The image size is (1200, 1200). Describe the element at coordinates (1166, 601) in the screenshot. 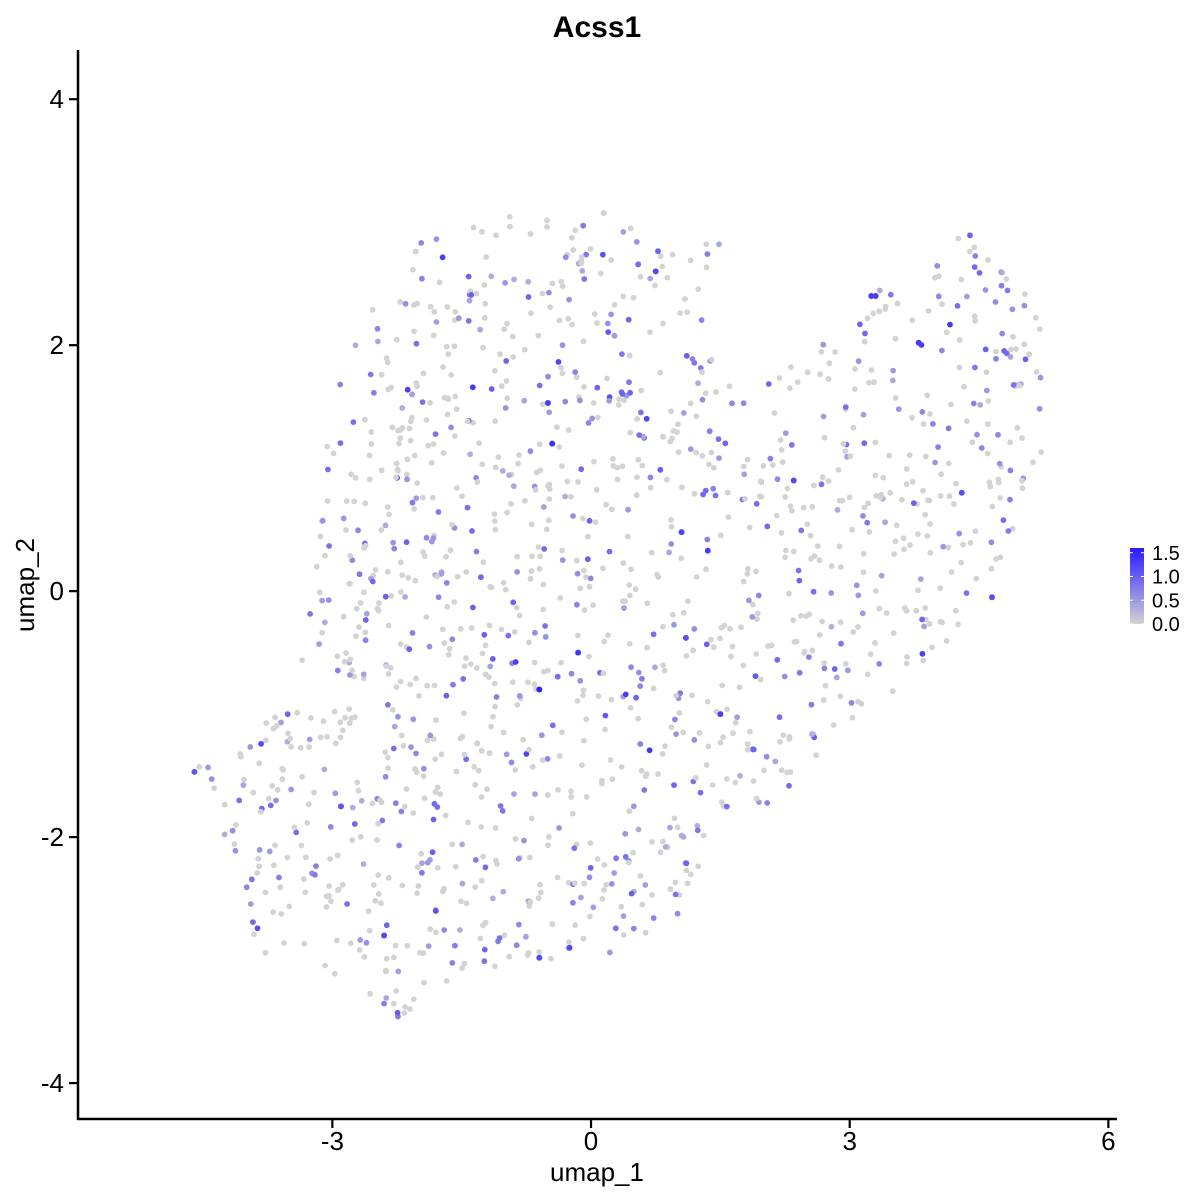

I see `legend-tick-label: 0.5` at that location.